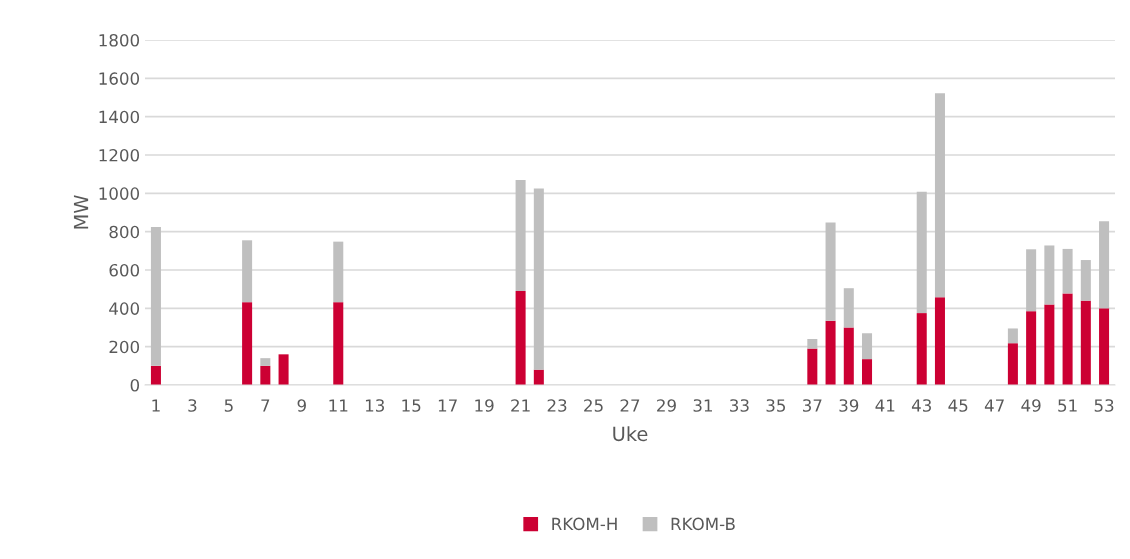  I want to click on x-tick-label: 3, so click(192, 405).